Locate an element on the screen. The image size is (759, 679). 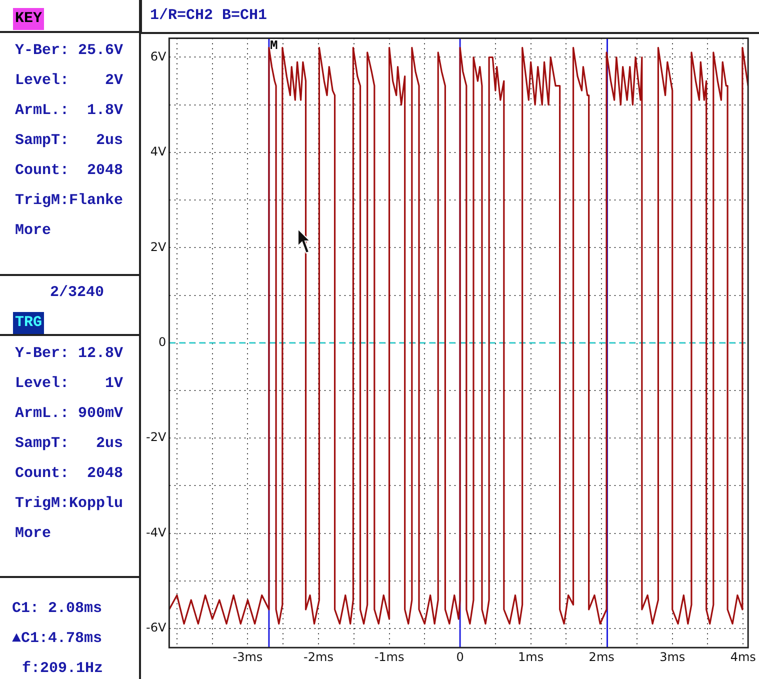
text: f:209.1Hz is located at coordinates (63, 669).